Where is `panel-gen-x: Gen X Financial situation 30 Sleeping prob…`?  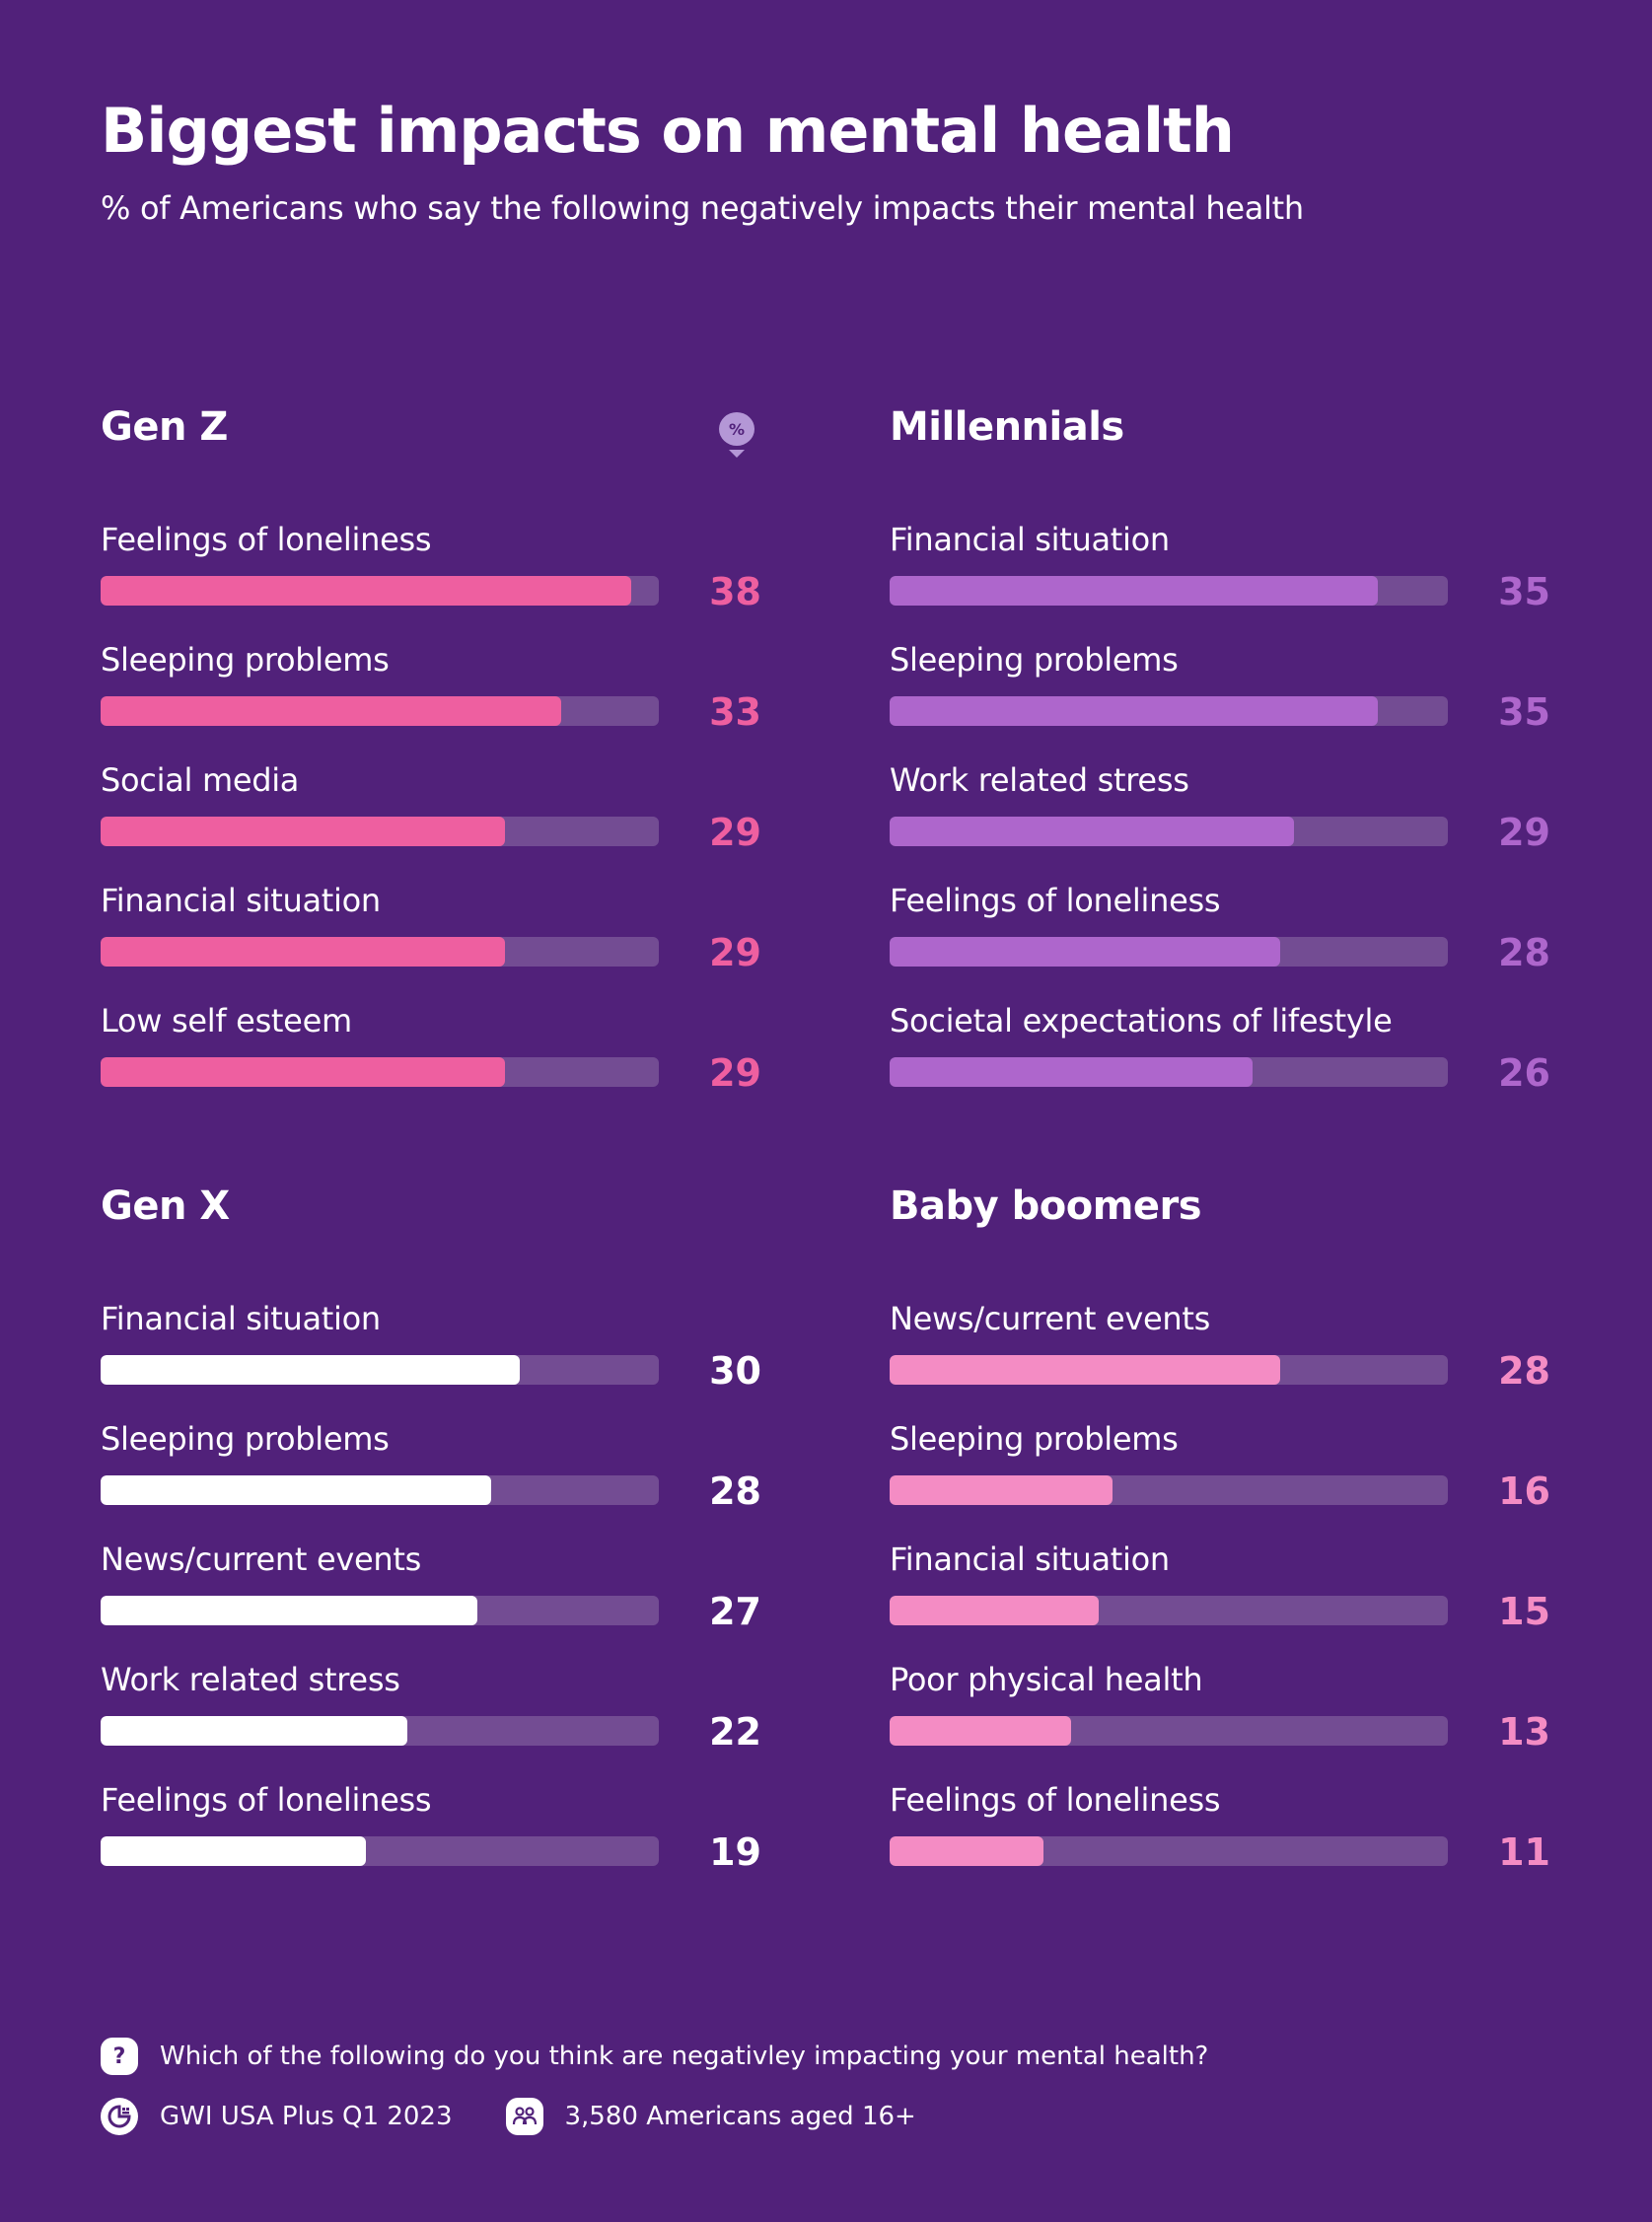
panel-gen-x: Gen X Financial situation 30 Sleeping prob… is located at coordinates (431, 1528).